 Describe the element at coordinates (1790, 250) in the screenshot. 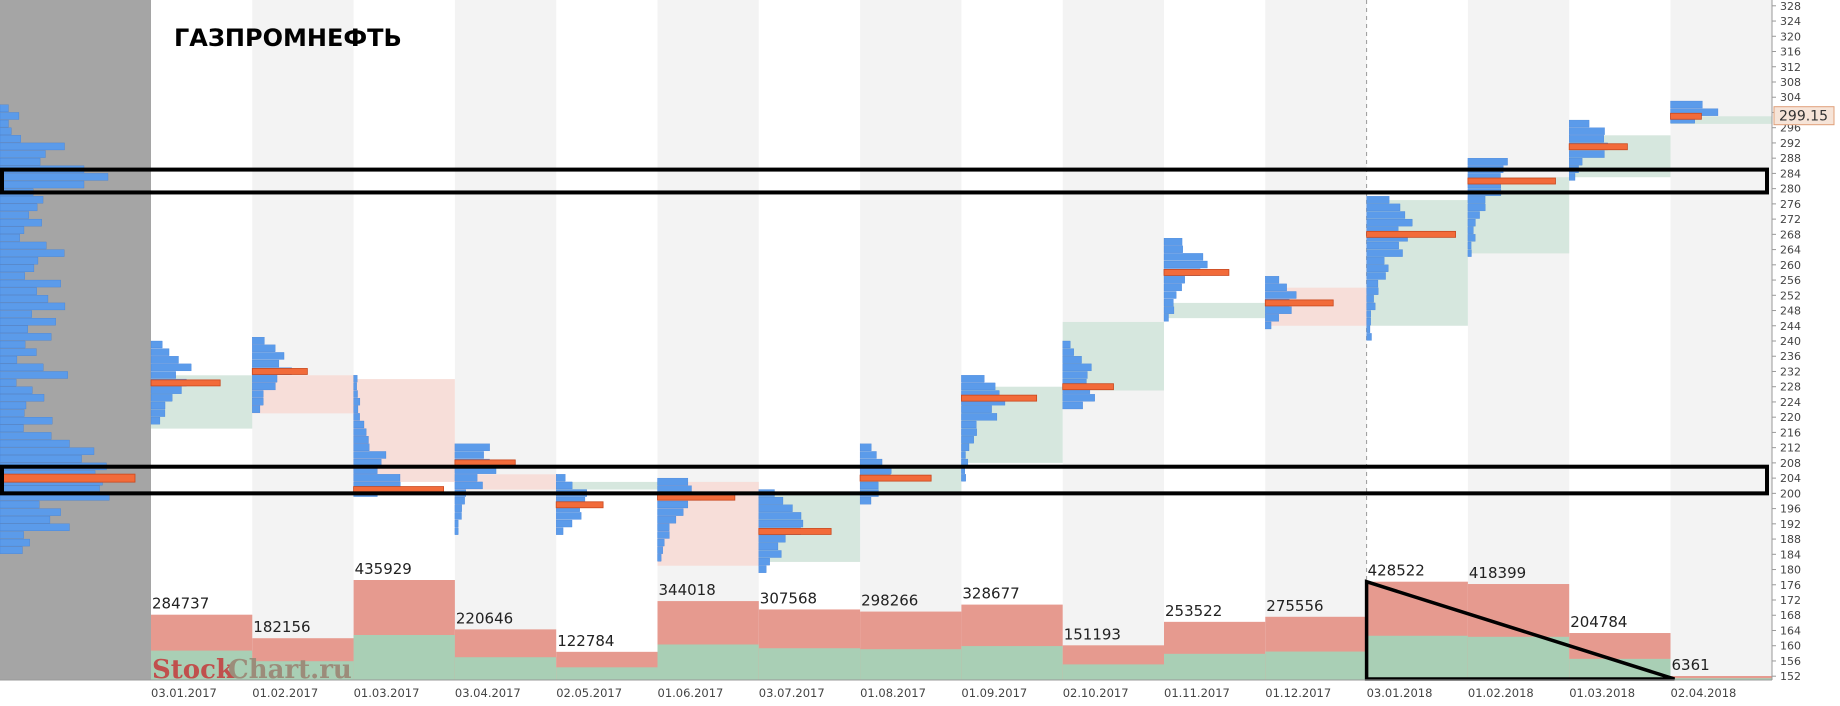

I see `y-tick-label: 264` at that location.